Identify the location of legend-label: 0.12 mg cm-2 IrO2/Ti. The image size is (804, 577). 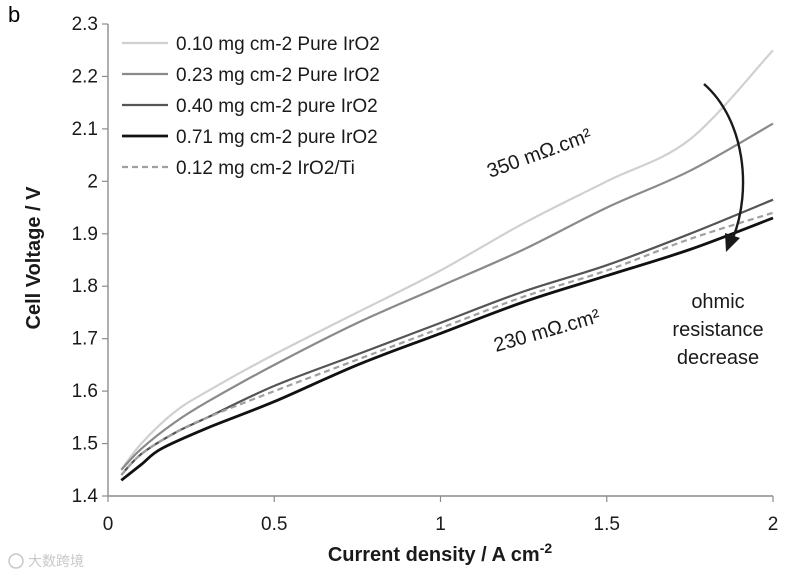
(265, 168).